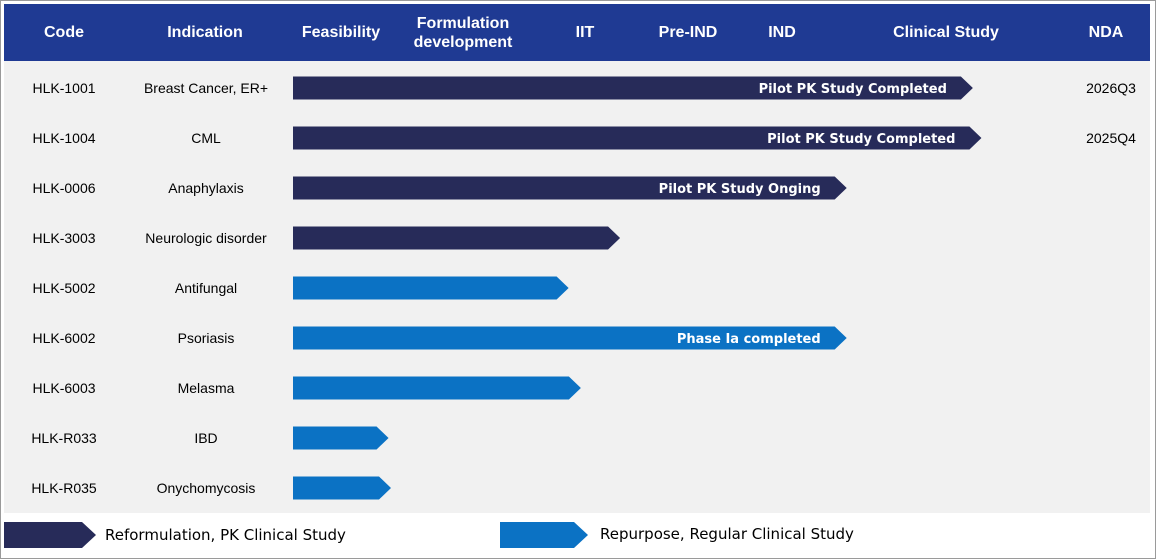 Image resolution: width=1156 pixels, height=559 pixels. I want to click on row-indication: Neurologic disorder, so click(206, 238).